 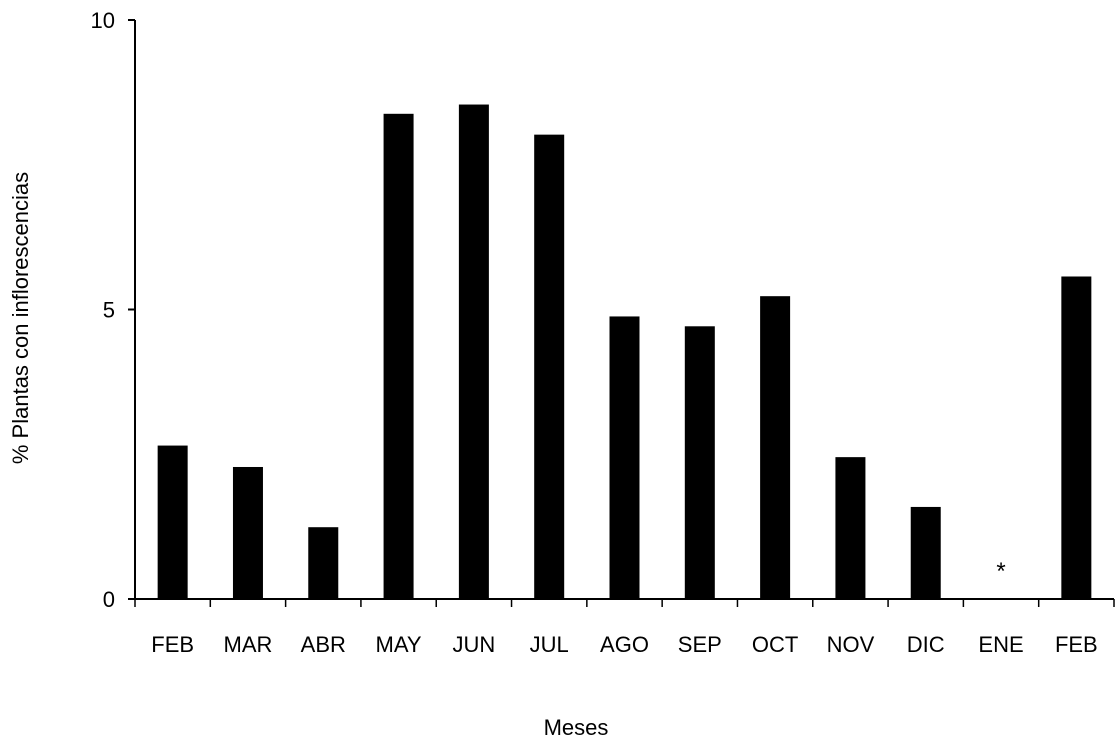 I want to click on category-label: ABR, so click(x=323, y=644).